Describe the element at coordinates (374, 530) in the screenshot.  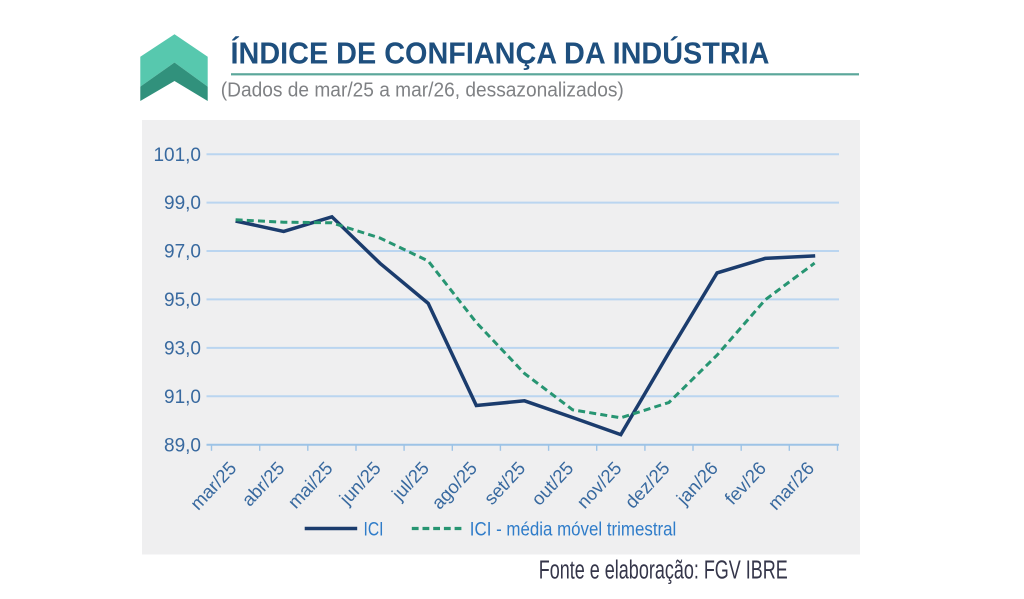
I see `svg-text: ICI` at that location.